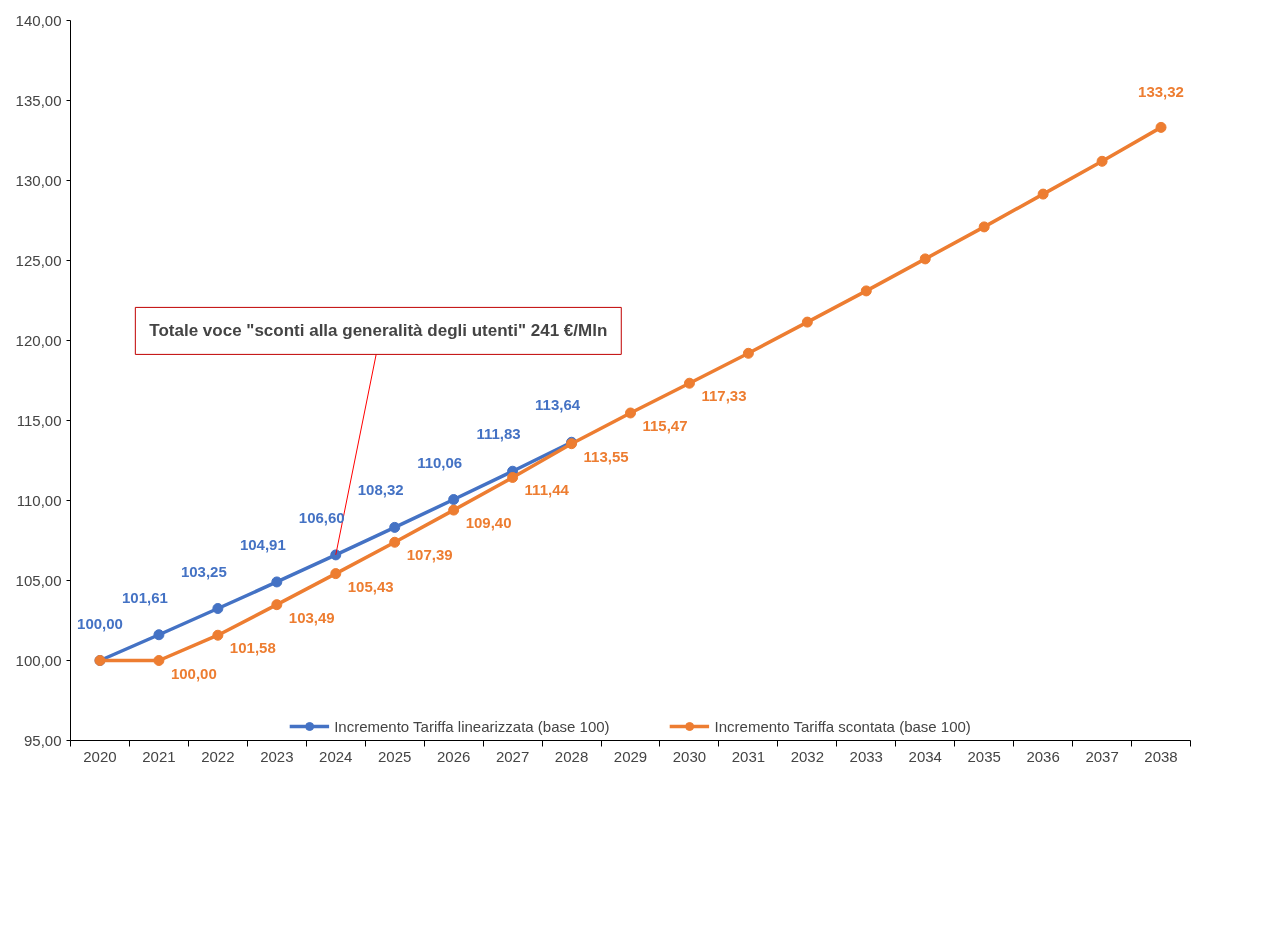 This screenshot has width=1264, height=933. Describe the element at coordinates (984, 756) in the screenshot. I see `x-tick-label: 2035` at that location.